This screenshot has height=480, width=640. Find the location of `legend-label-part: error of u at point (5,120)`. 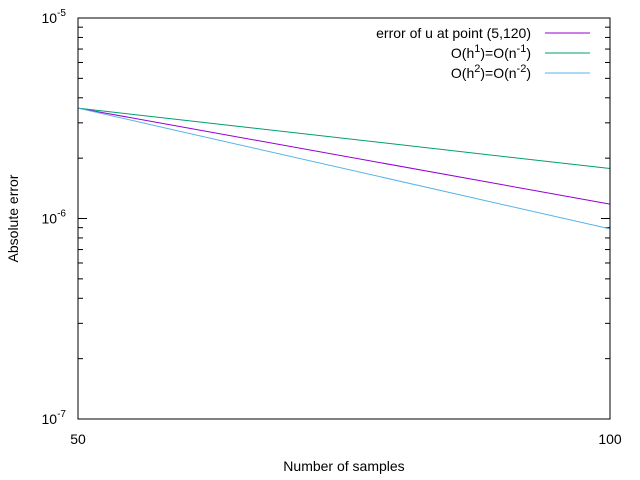

legend-label-part: error of u at point (5,120) is located at coordinates (453, 33).